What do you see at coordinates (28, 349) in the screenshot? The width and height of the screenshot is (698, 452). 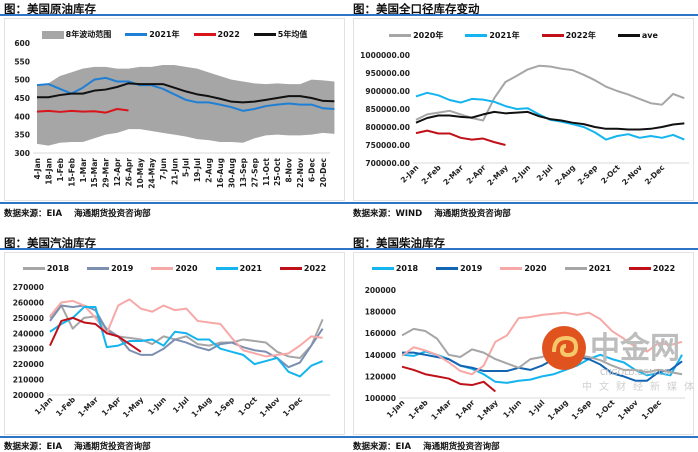 I see `y-tick-label: 230000` at bounding box center [28, 349].